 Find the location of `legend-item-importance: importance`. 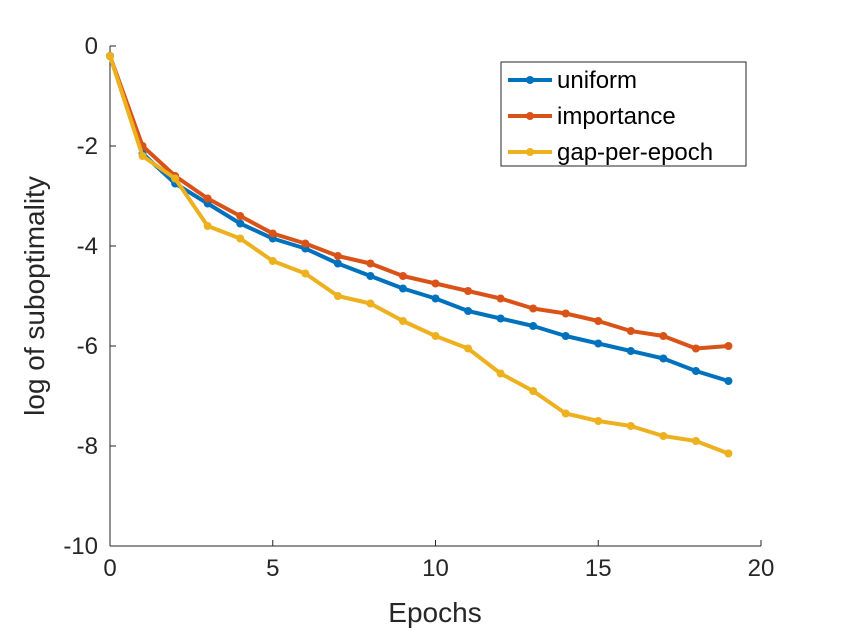

legend-item-importance: importance is located at coordinates (592, 116).